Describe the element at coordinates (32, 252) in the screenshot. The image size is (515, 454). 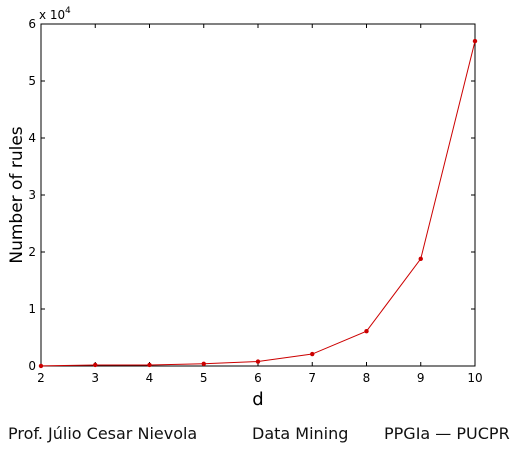
I see `y-tick-label: 2` at that location.